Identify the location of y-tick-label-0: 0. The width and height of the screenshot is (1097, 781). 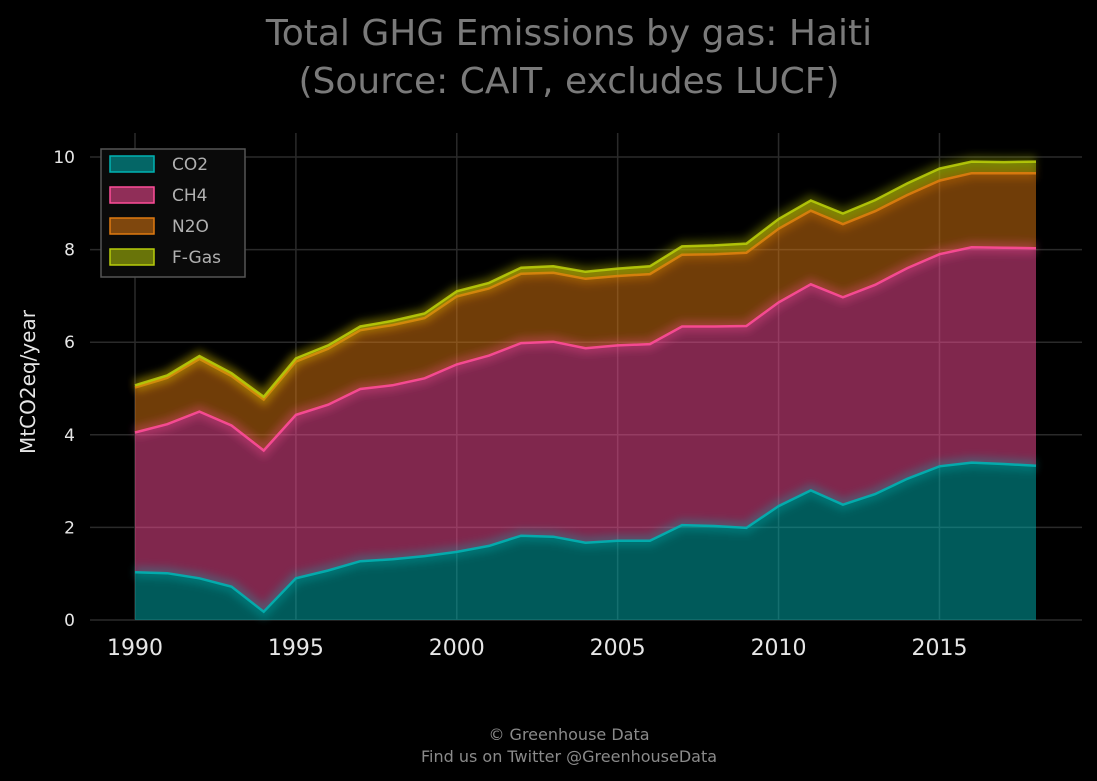
(69, 621).